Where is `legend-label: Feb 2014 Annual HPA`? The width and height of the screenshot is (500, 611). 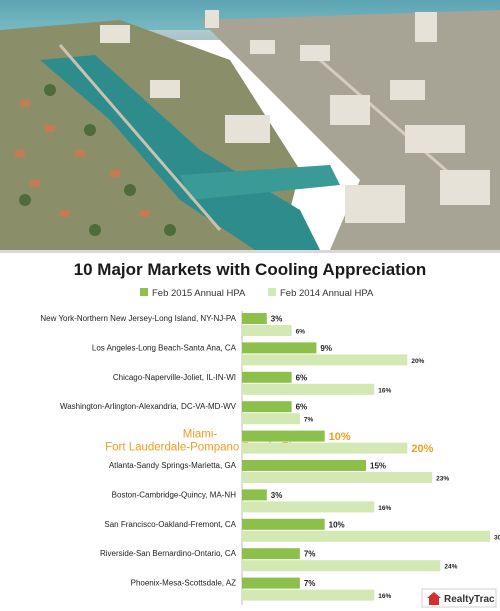
legend-label: Feb 2014 Annual HPA is located at coordinates (327, 293).